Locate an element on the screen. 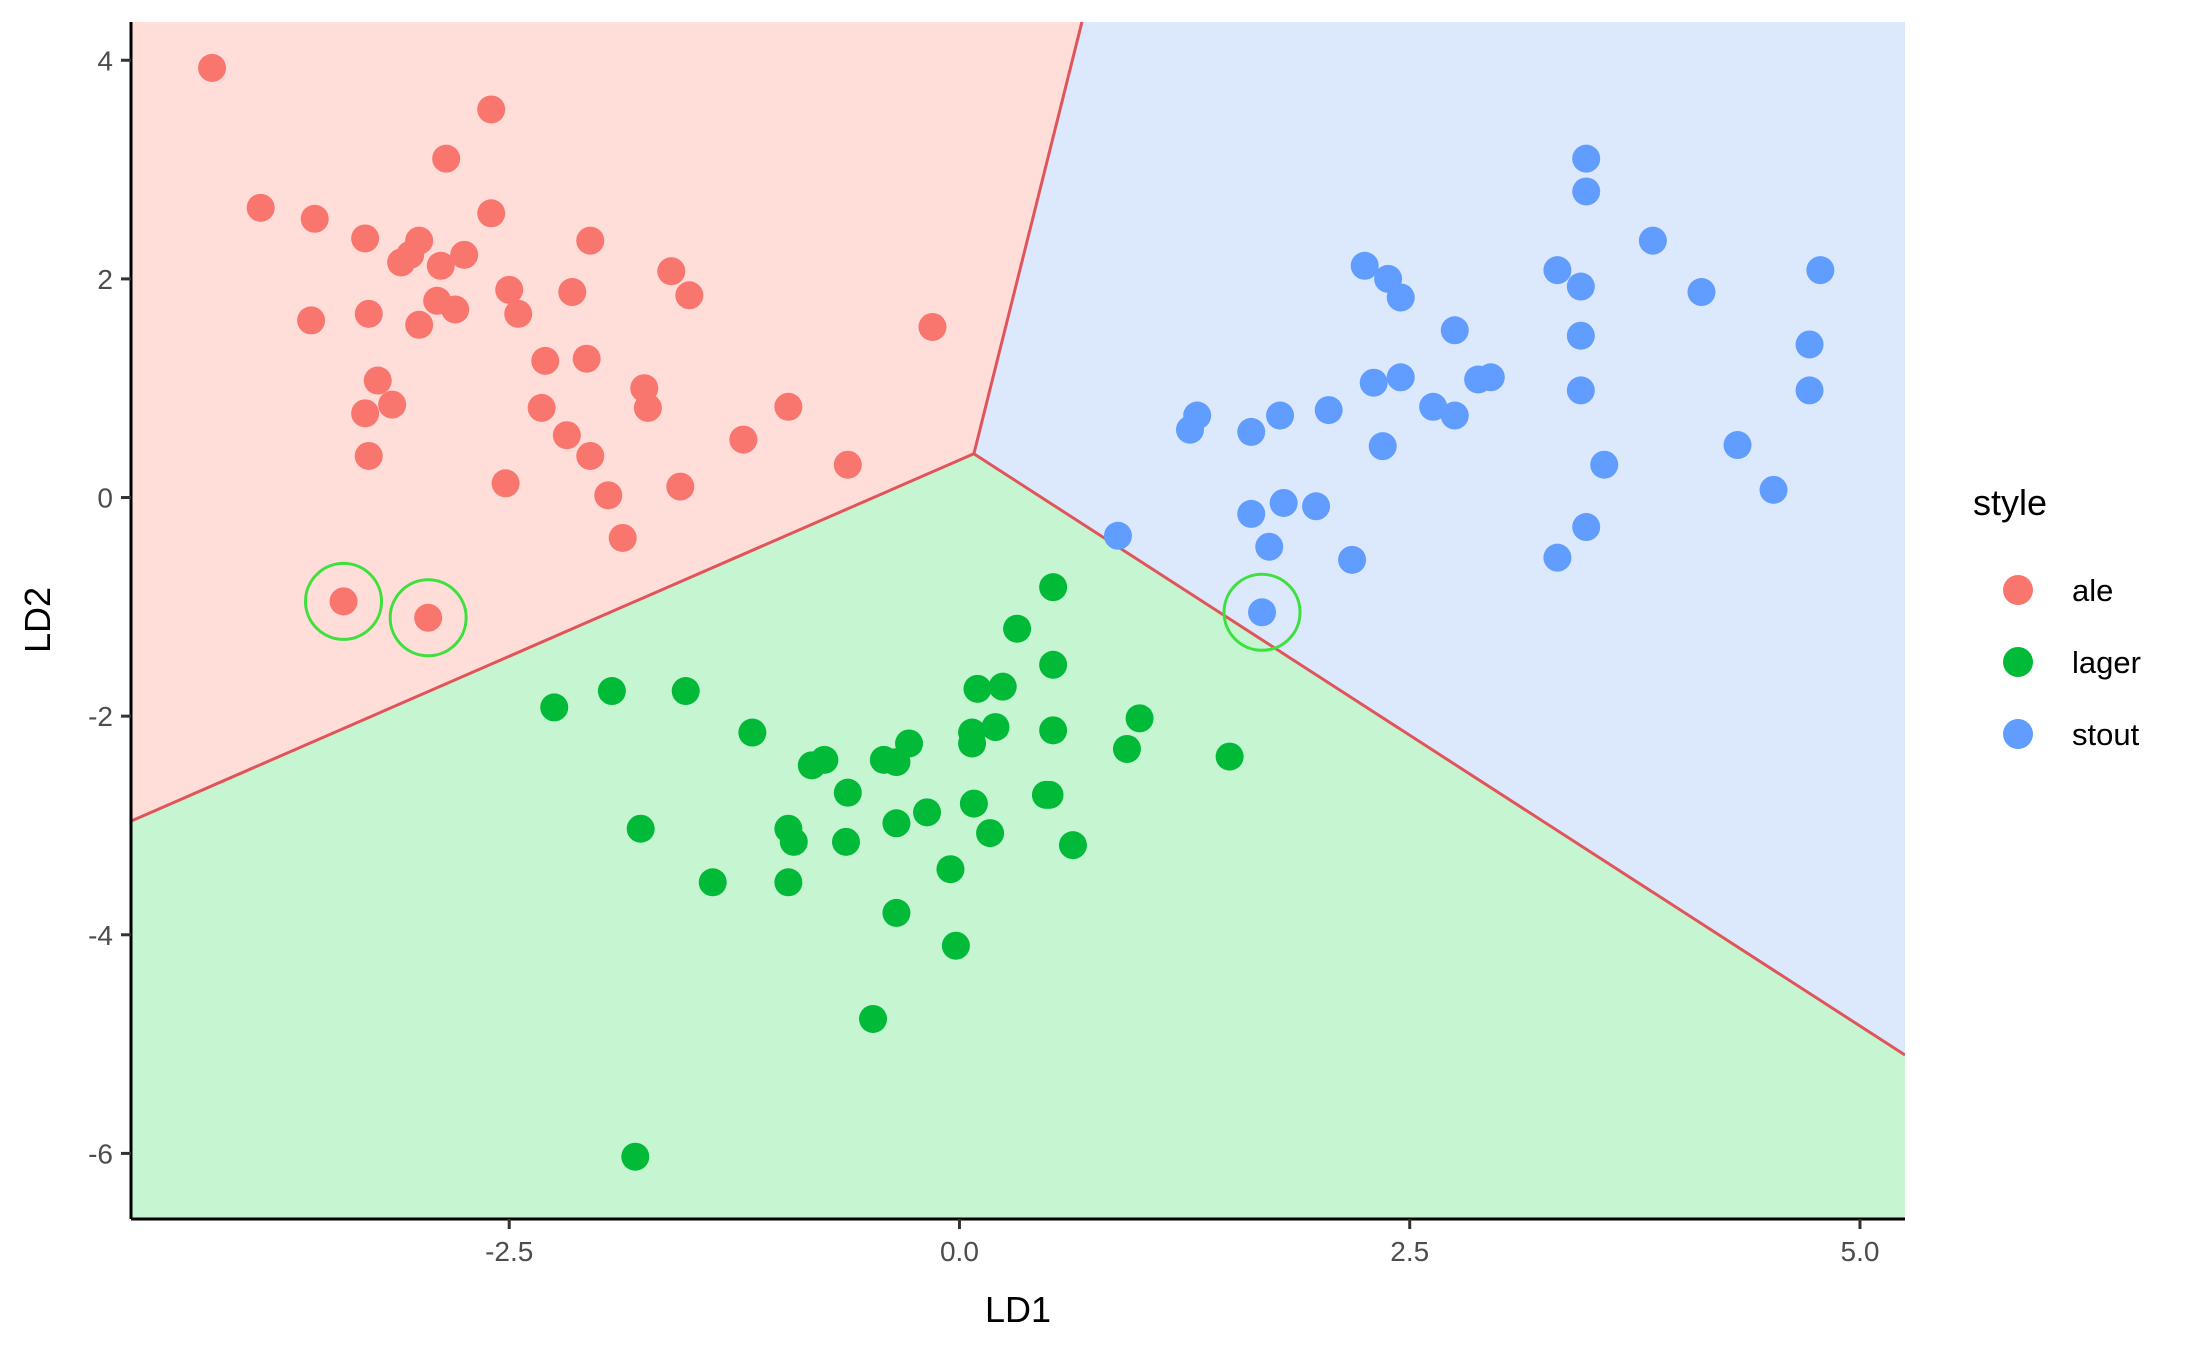  x-tick-label: 5.0 is located at coordinates (1860, 1251).